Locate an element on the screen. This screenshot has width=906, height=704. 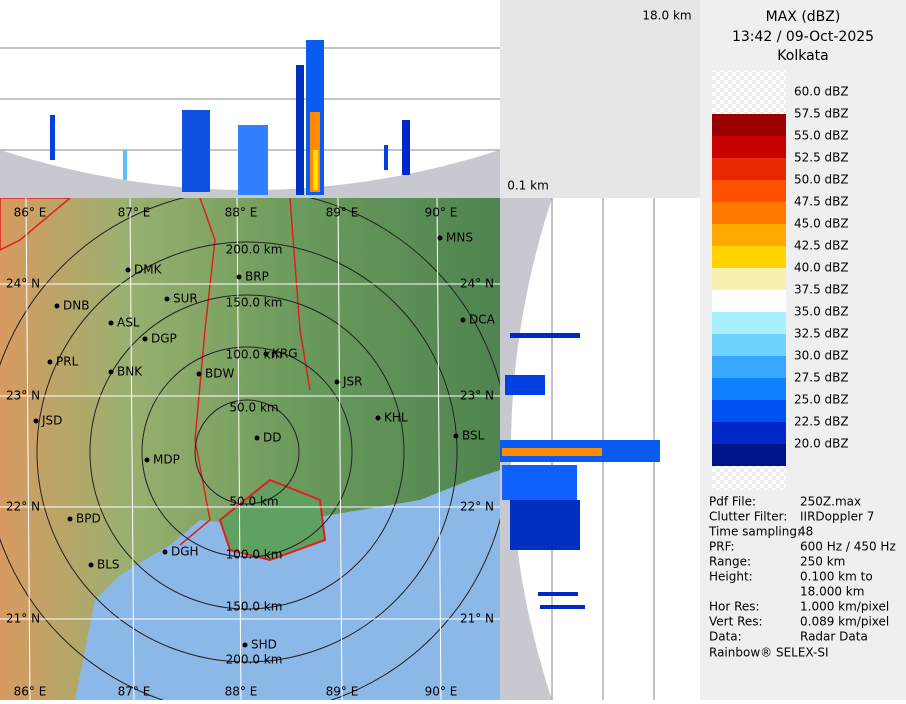
info-value: Radar Data is located at coordinates (834, 637).